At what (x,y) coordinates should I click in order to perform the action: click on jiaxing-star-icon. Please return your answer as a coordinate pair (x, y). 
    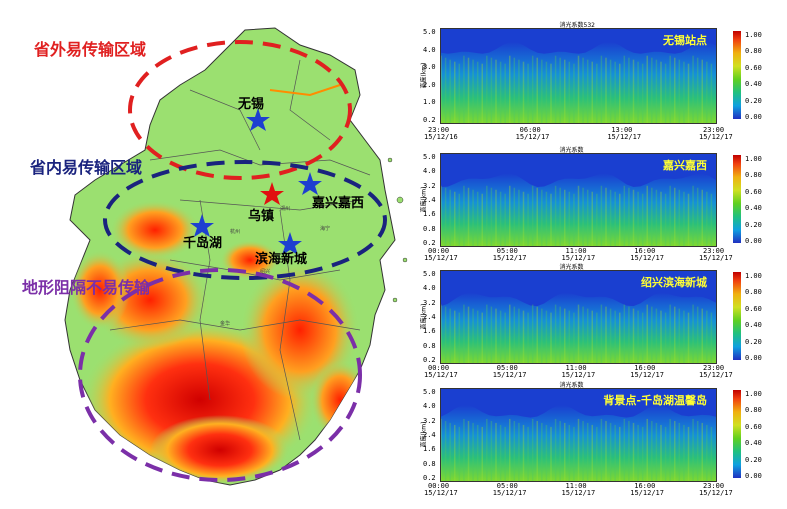
    Looking at the image, I should click on (310, 183).